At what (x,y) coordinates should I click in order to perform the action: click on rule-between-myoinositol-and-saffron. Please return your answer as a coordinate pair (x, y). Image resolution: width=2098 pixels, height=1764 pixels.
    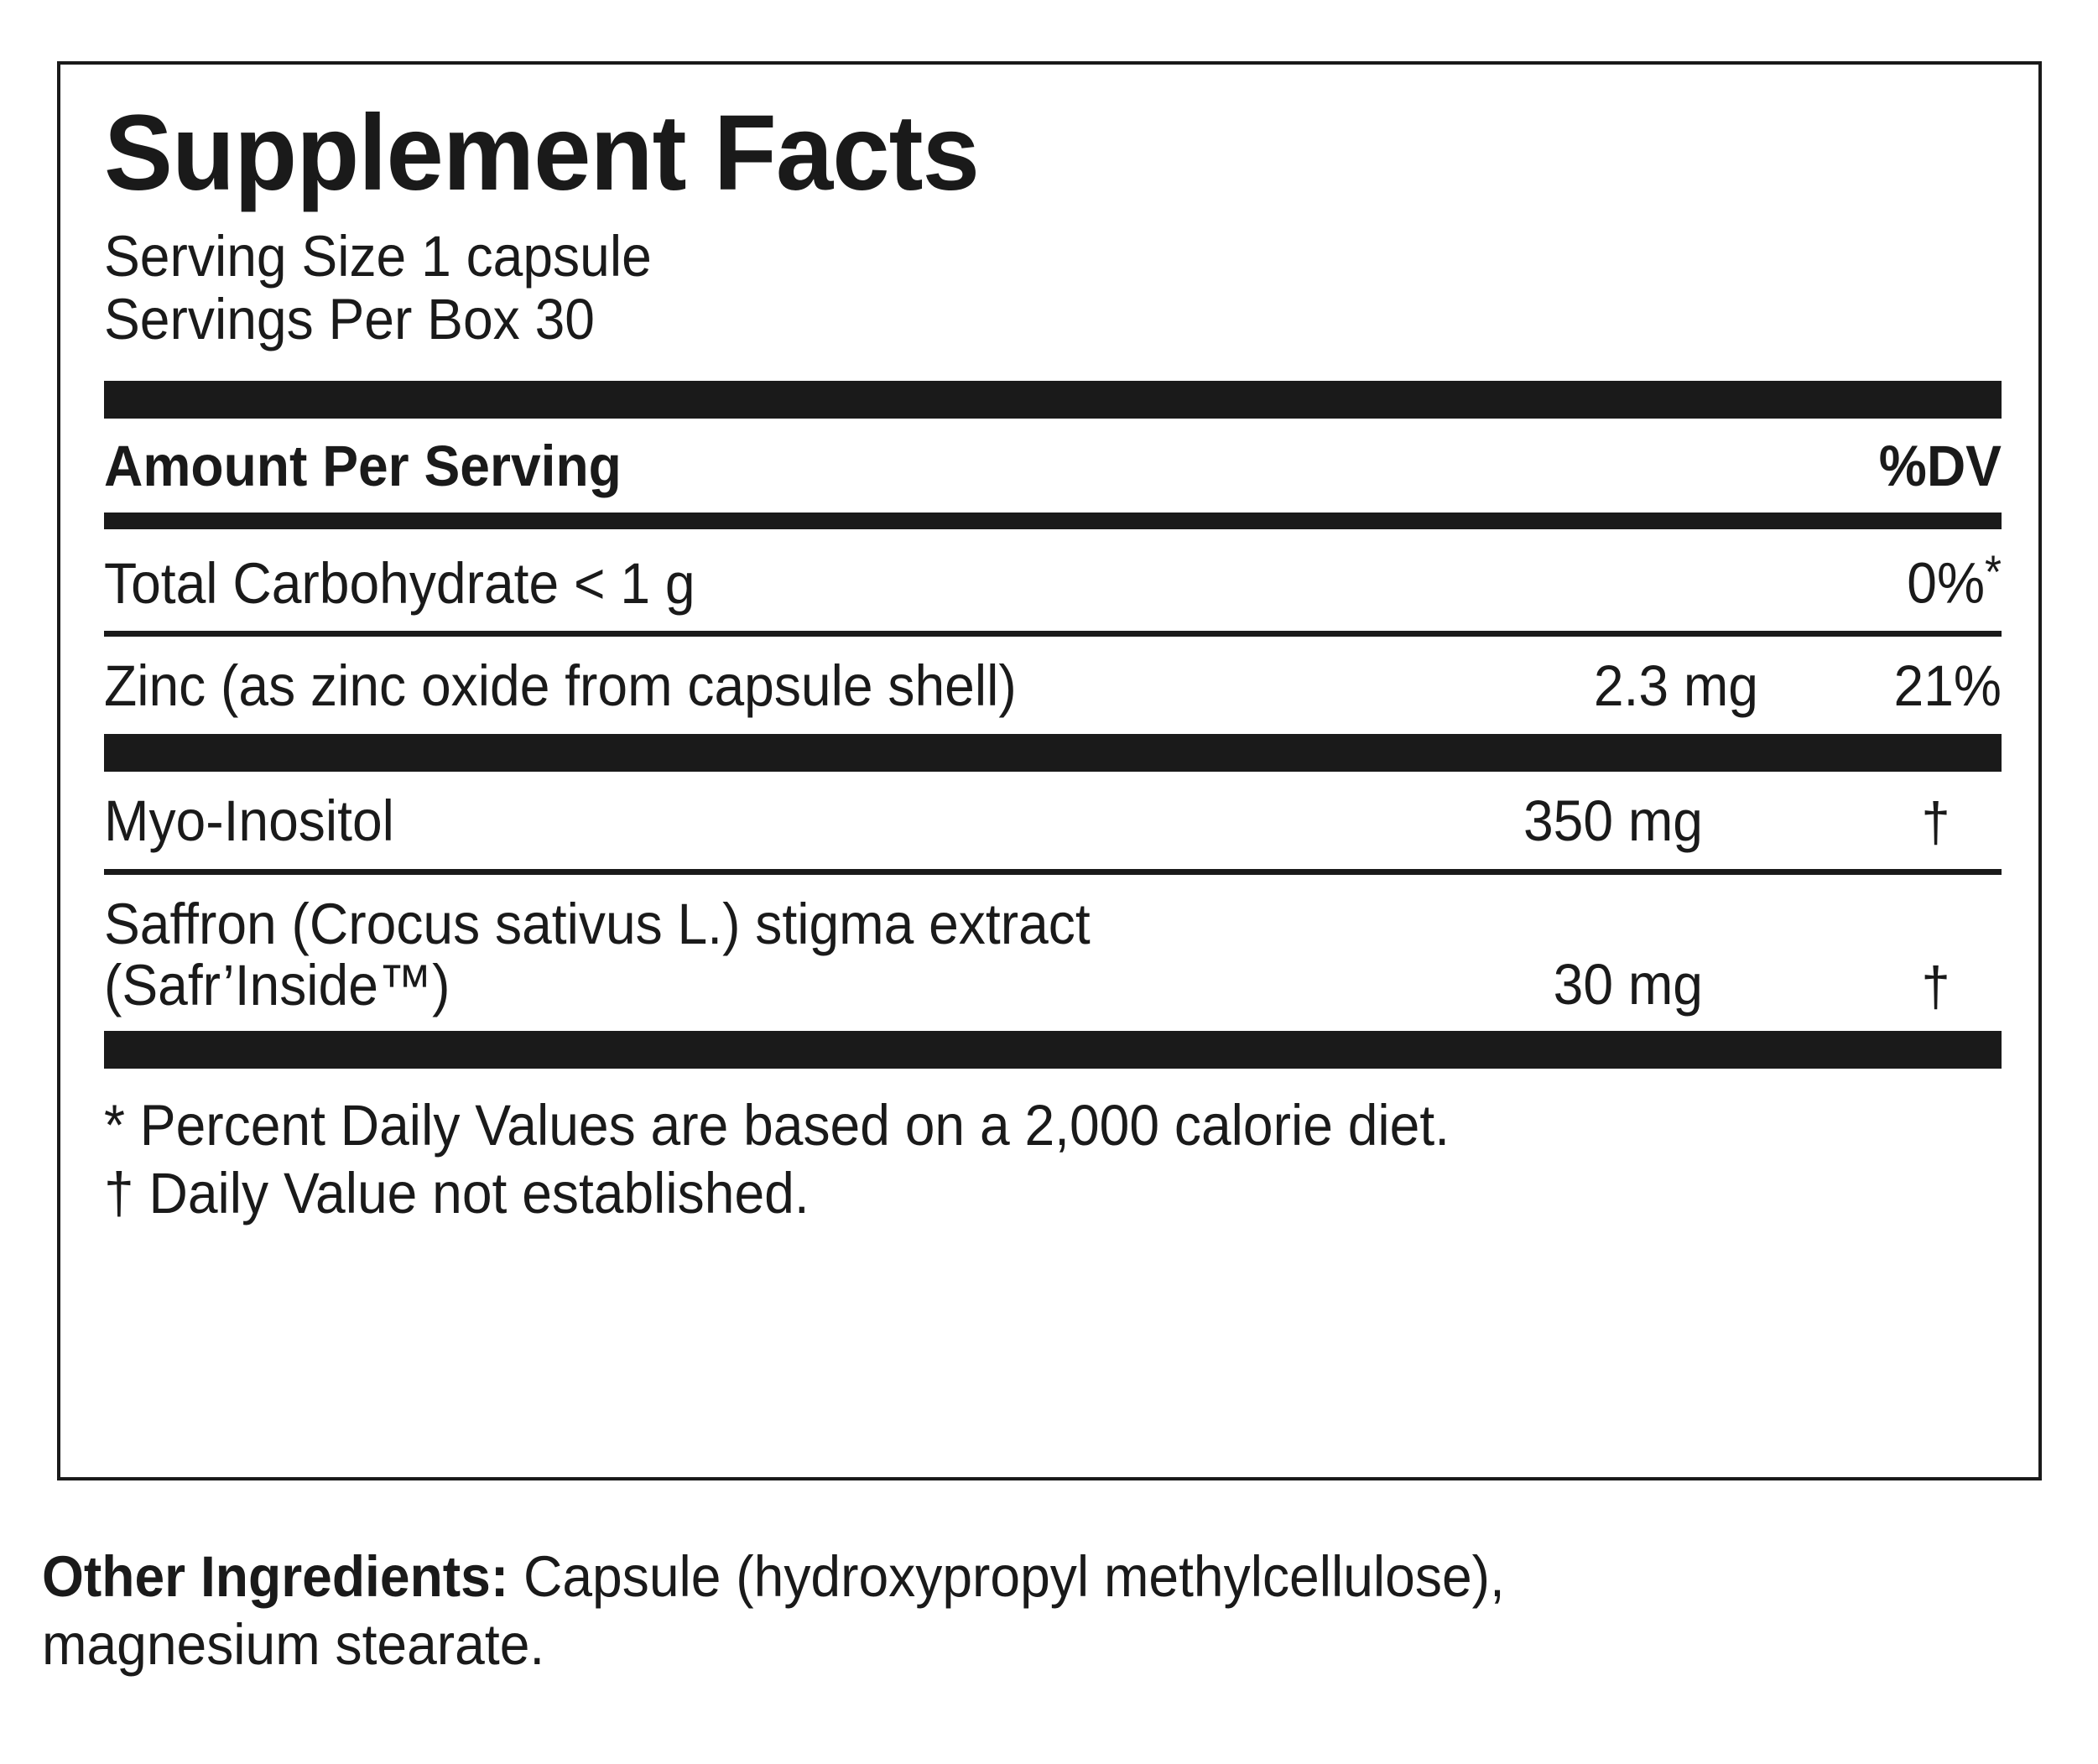
    Looking at the image, I should click on (1053, 872).